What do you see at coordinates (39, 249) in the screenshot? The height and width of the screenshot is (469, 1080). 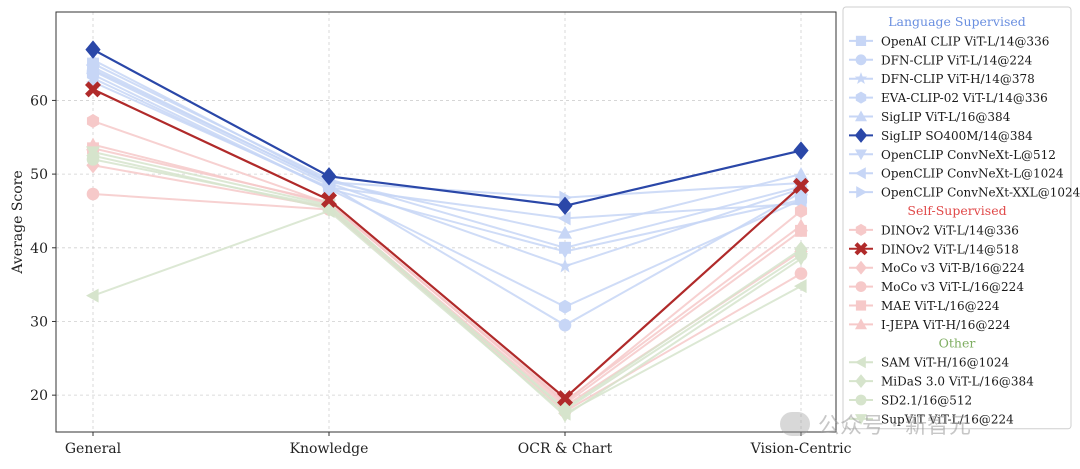 I see `y-tick-label: 40` at bounding box center [39, 249].